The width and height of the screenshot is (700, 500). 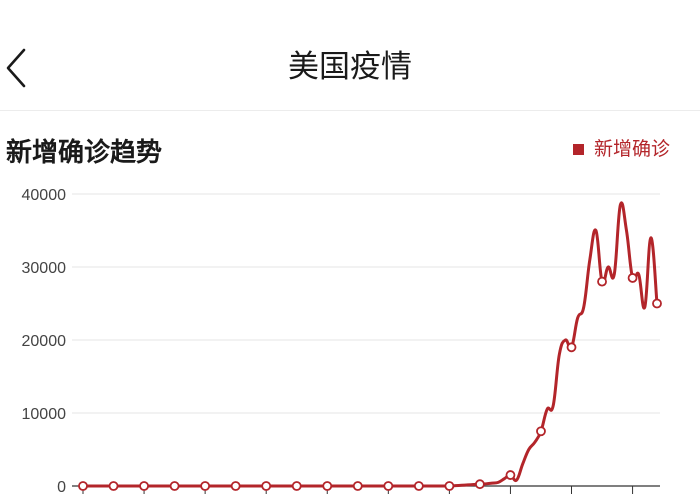 I want to click on y-tick-label: 20000, so click(x=44, y=341).